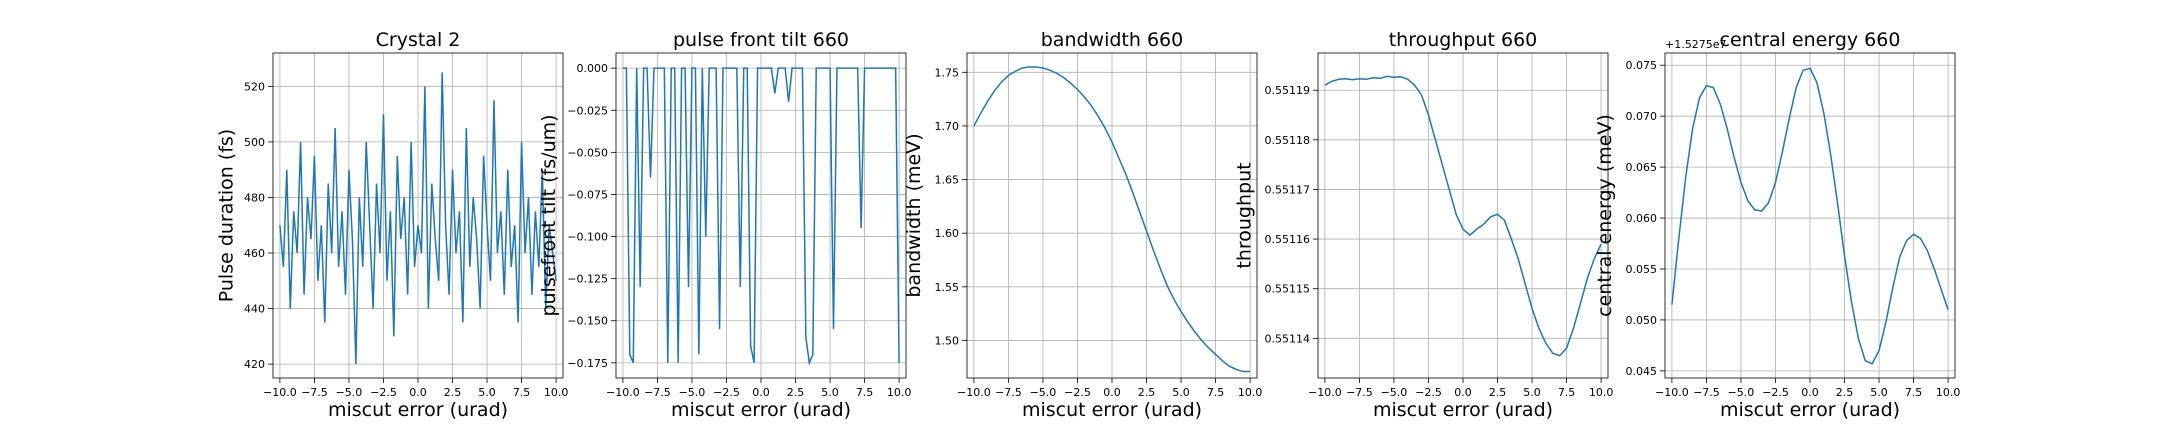  I want to click on y-tick-label: 0.55115, so click(1288, 289).